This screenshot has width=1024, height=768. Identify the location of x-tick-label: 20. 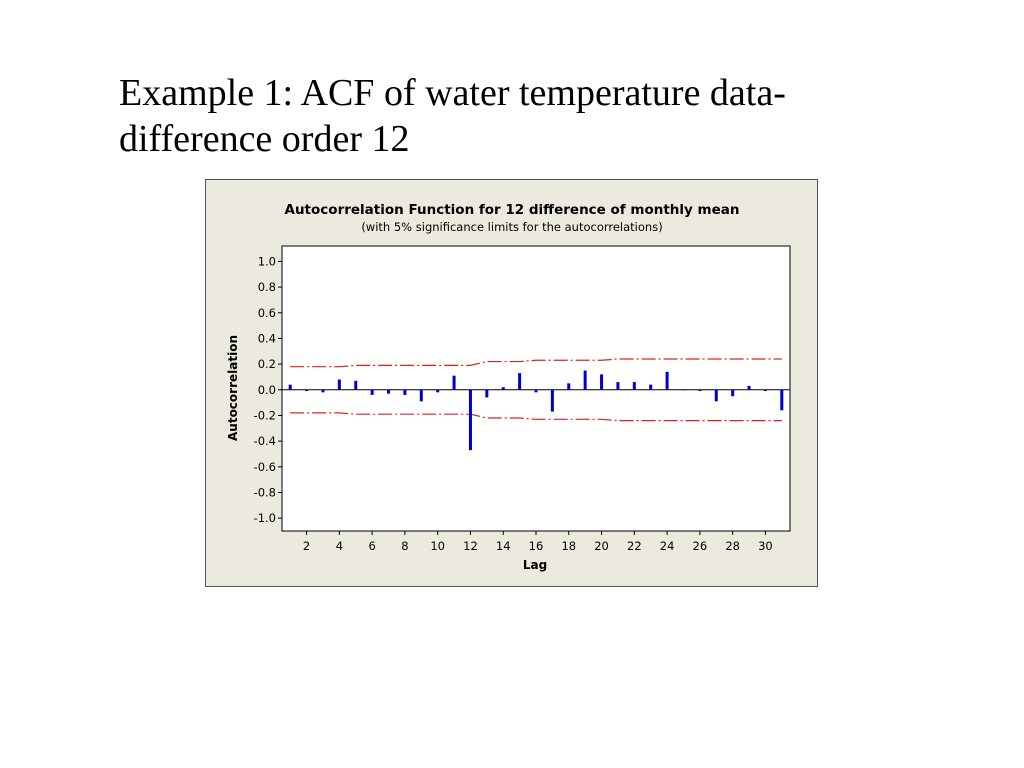
(601, 546).